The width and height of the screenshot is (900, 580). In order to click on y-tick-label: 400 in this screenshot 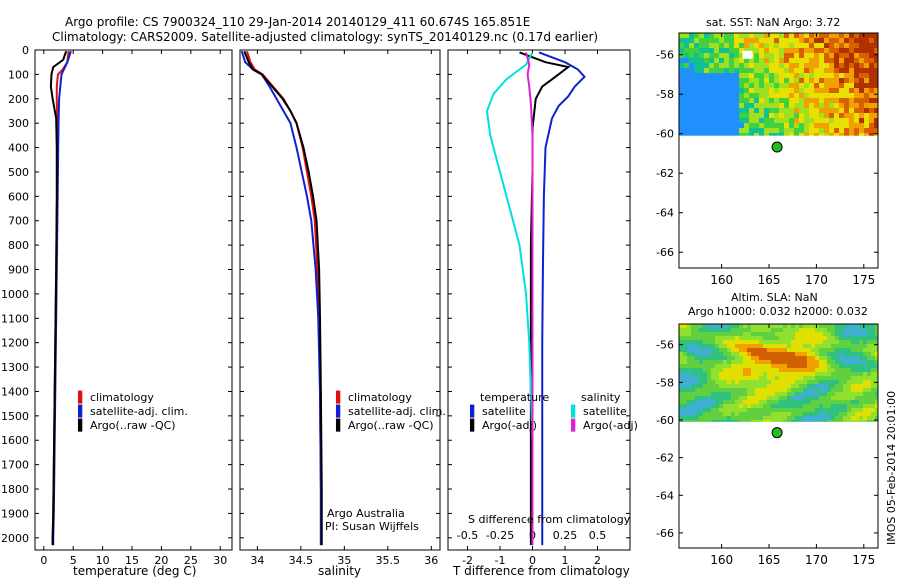, I will do `click(18, 148)`.